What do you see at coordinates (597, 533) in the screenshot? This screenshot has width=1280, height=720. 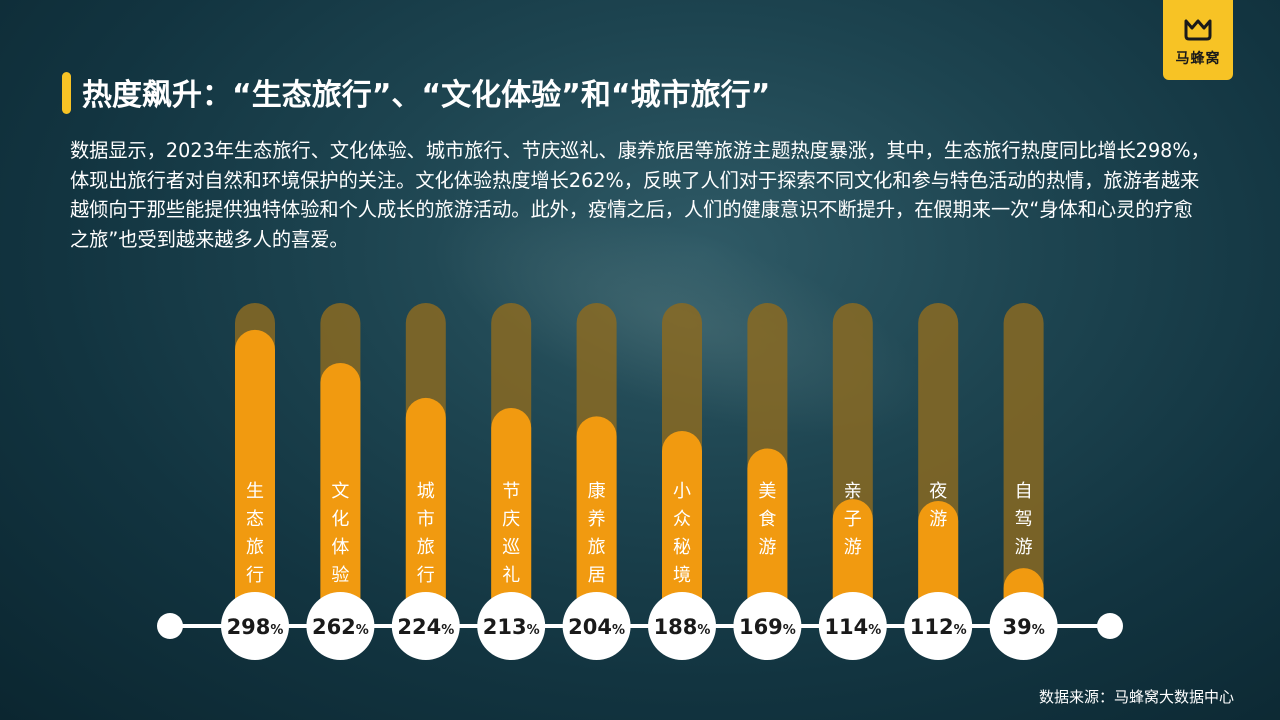 I see `category-label: 康养旅居` at bounding box center [597, 533].